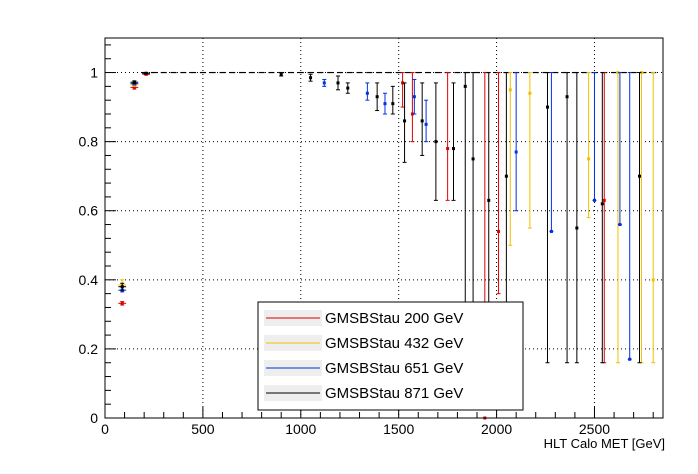 This screenshot has width=698, height=474. Describe the element at coordinates (203, 429) in the screenshot. I see `x-tick-label: 500` at that location.